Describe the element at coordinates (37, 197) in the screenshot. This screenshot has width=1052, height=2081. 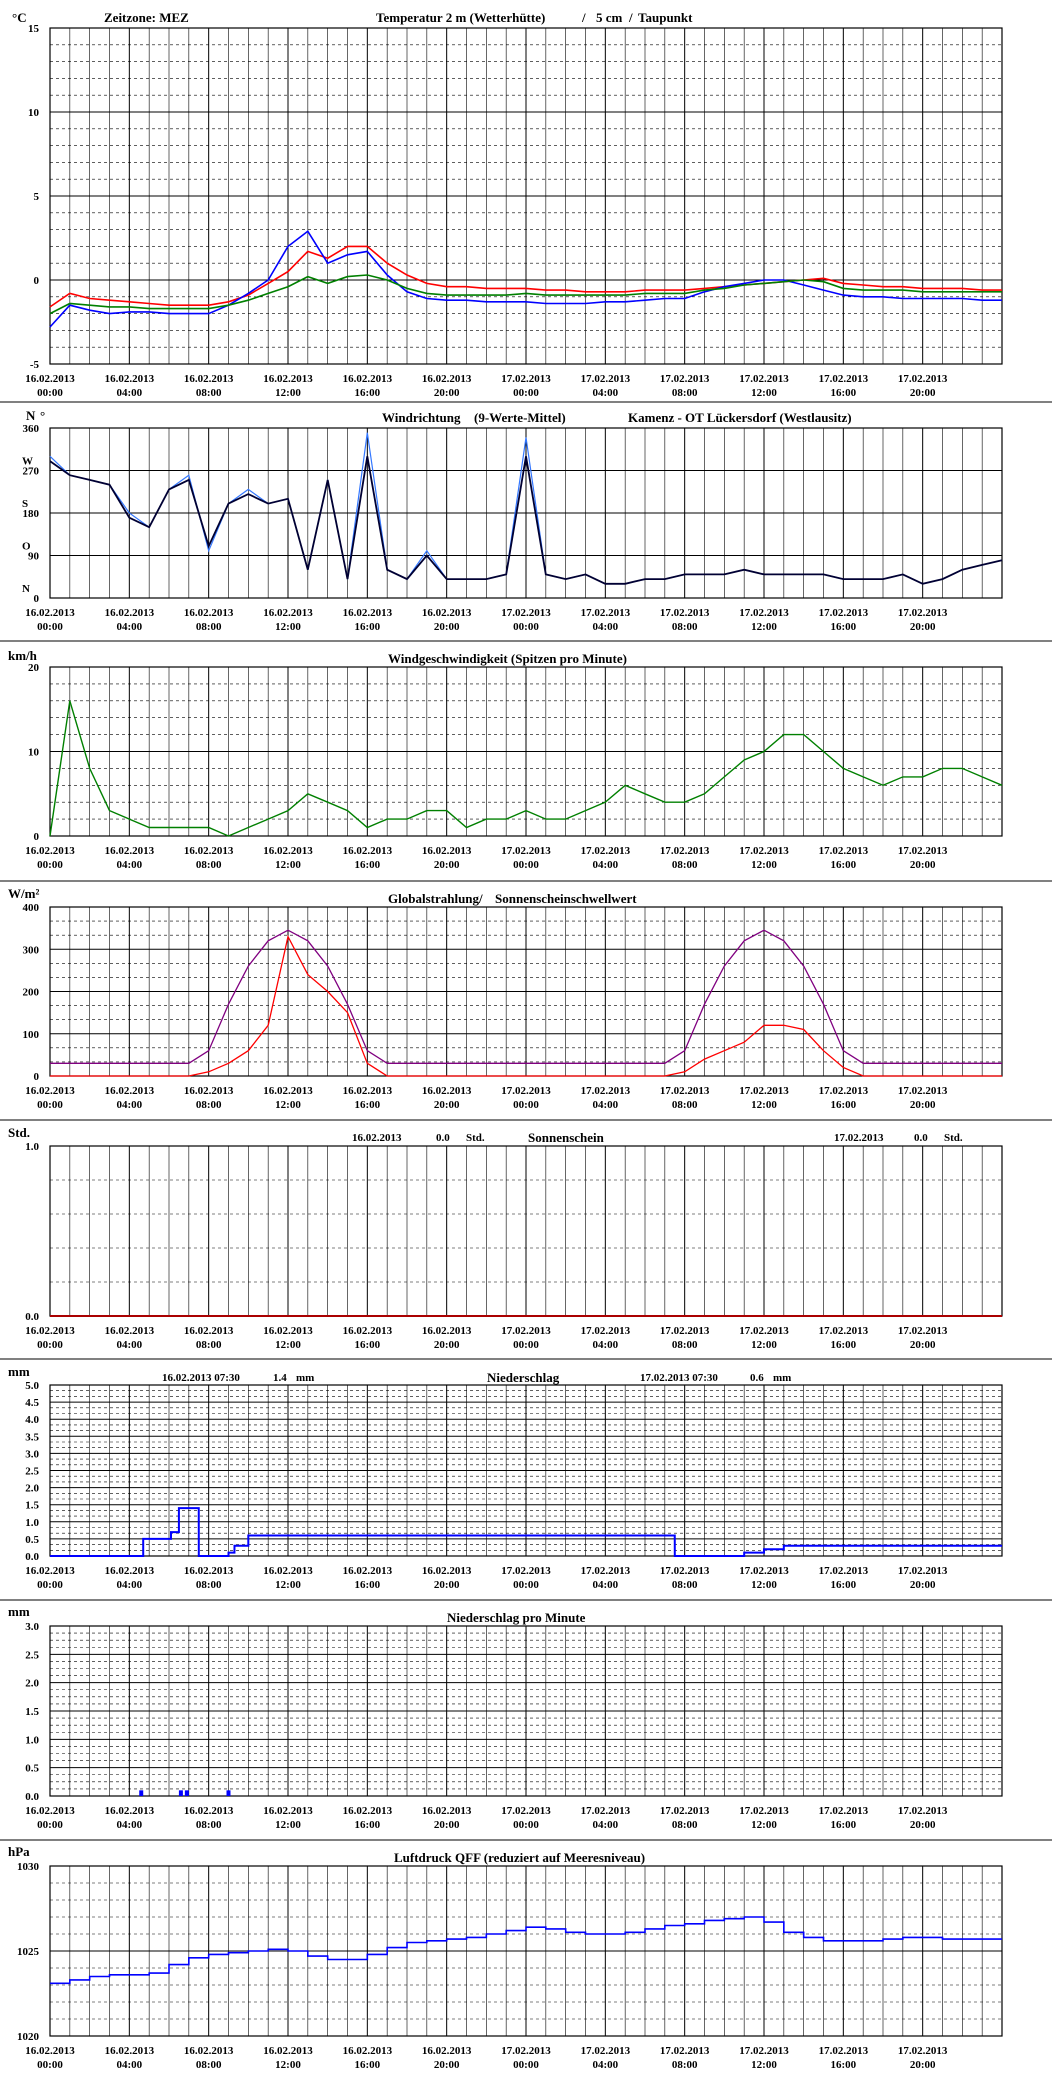
I see `y-tick-label: 5` at that location.